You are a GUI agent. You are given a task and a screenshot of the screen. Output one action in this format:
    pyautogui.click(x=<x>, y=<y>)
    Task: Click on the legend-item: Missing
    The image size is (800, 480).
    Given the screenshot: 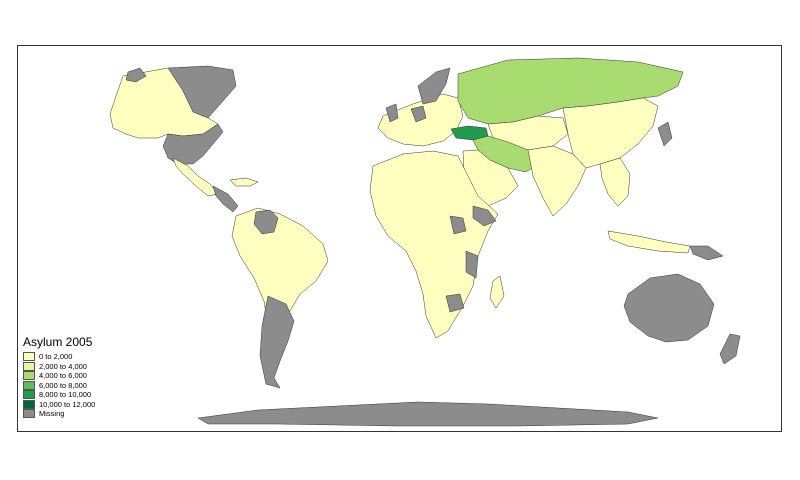 What is the action you would take?
    pyautogui.click(x=59, y=414)
    